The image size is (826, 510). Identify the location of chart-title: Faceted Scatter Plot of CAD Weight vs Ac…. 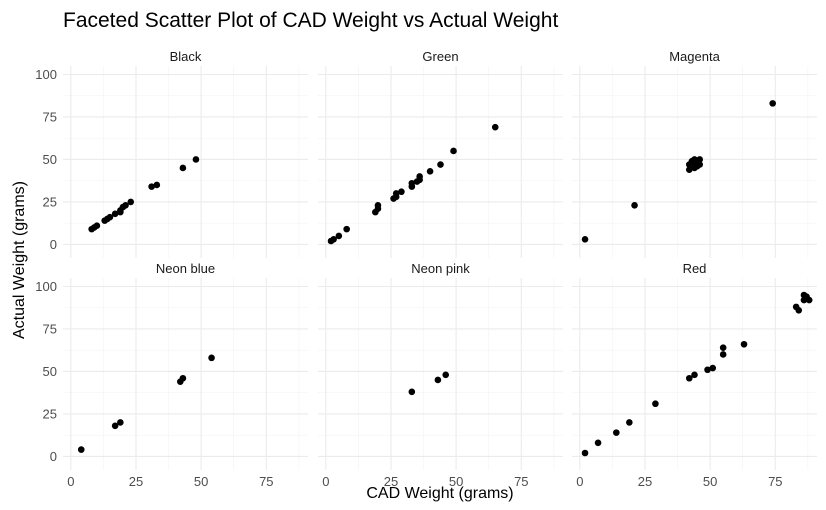
(310, 20).